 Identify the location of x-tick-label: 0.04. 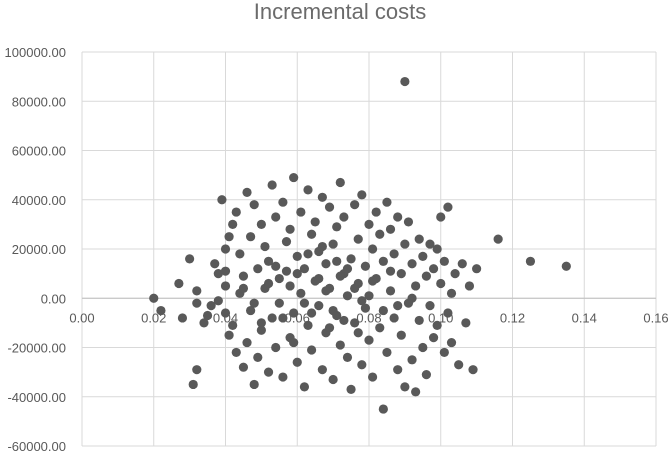
(225, 317).